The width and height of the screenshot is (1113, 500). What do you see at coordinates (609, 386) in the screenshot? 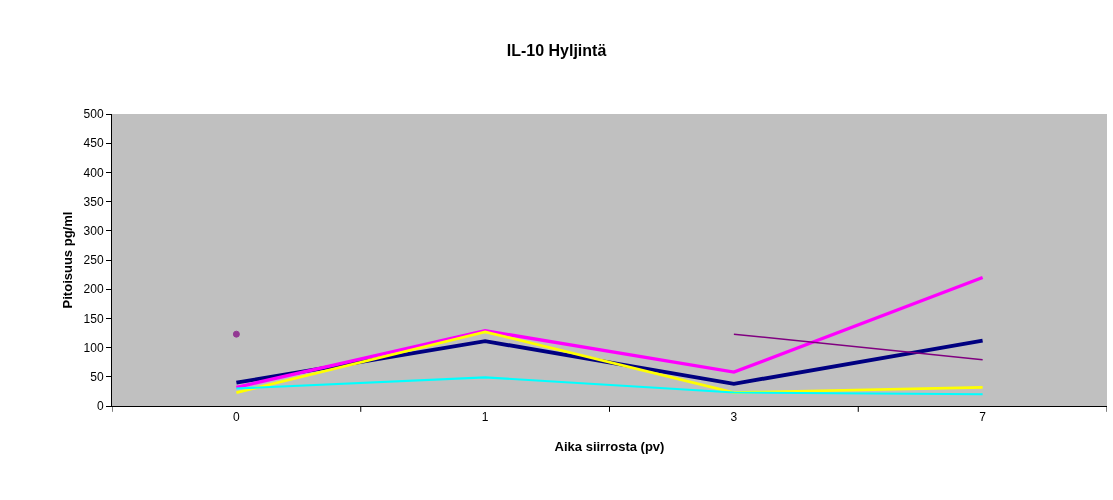
I see `line-series` at bounding box center [609, 386].